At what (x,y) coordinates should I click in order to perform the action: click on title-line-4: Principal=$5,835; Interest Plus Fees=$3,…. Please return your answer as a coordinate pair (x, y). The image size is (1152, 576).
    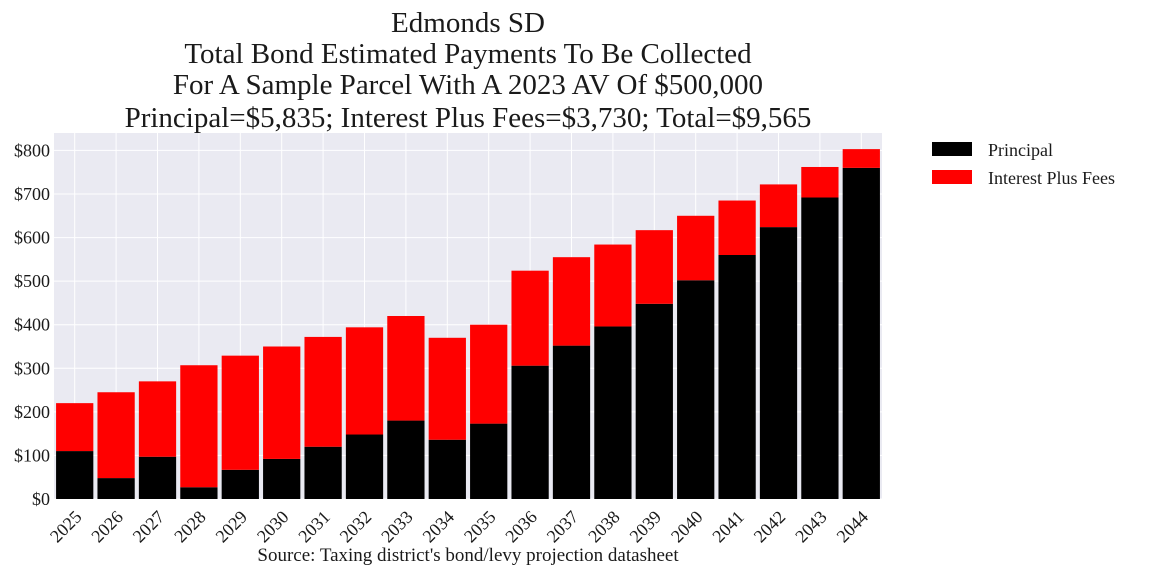
    Looking at the image, I should click on (468, 118).